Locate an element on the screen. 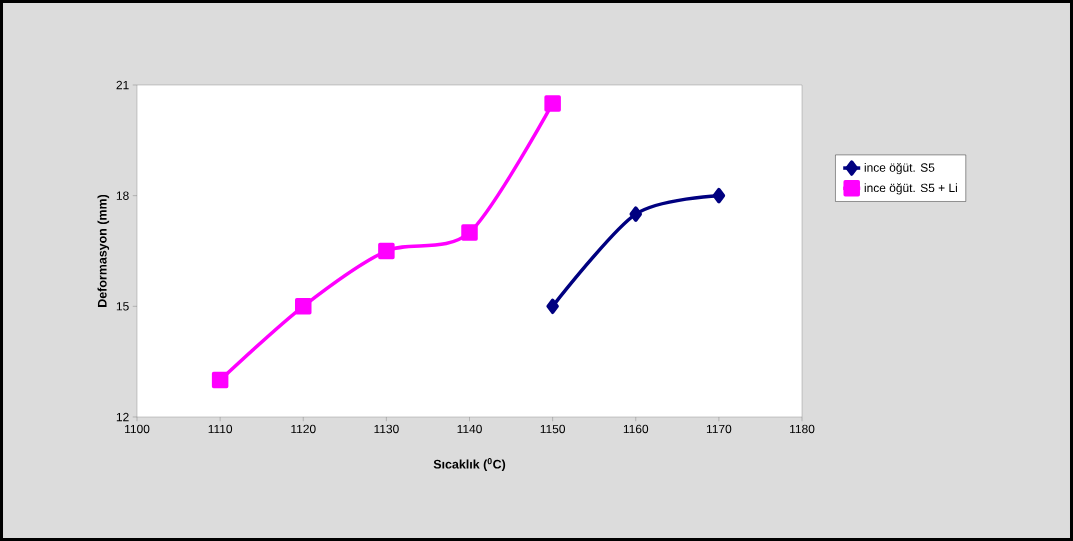  y-tick-label: 21 is located at coordinates (122, 85).